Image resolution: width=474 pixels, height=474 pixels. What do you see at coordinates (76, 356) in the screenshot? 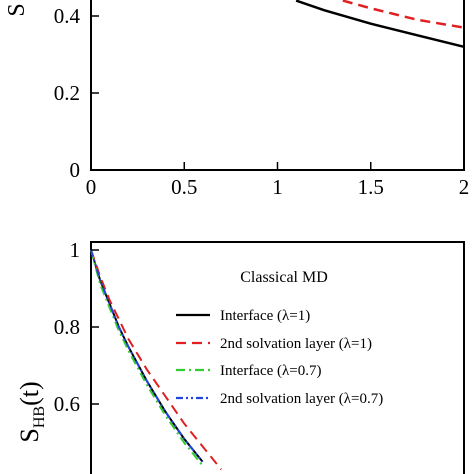
I see `bottom-ticks-group: 0.4 0.6 0.8 1` at bounding box center [76, 356].